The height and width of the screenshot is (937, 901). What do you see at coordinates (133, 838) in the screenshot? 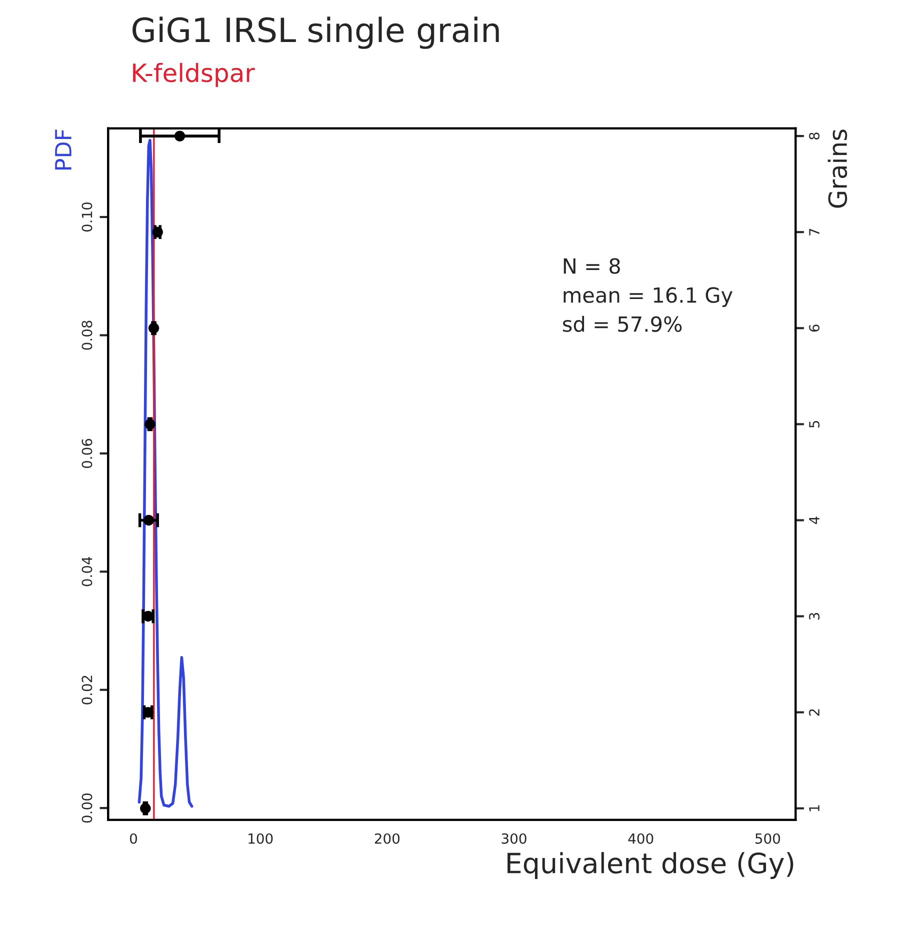
I see `x-tick-label: 0` at bounding box center [133, 838].